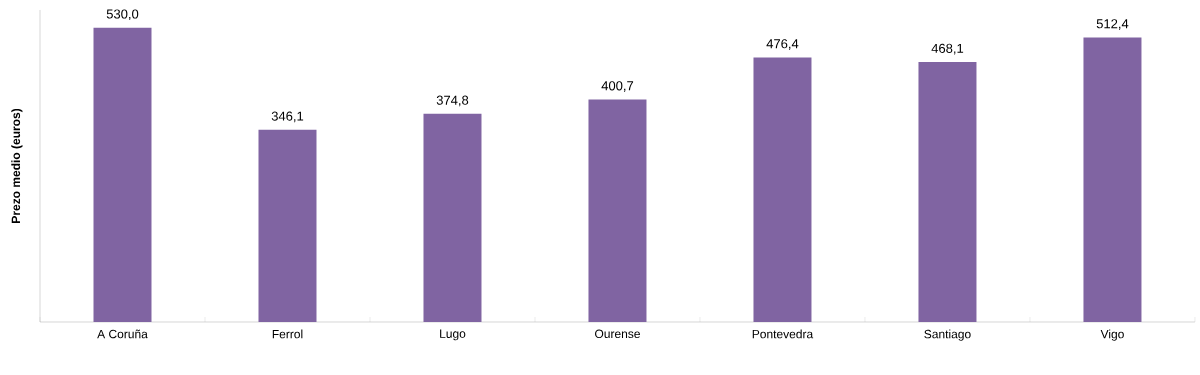 Image resolution: width=1200 pixels, height=375 pixels. I want to click on x-tick-label: Pontevedra, so click(783, 334).